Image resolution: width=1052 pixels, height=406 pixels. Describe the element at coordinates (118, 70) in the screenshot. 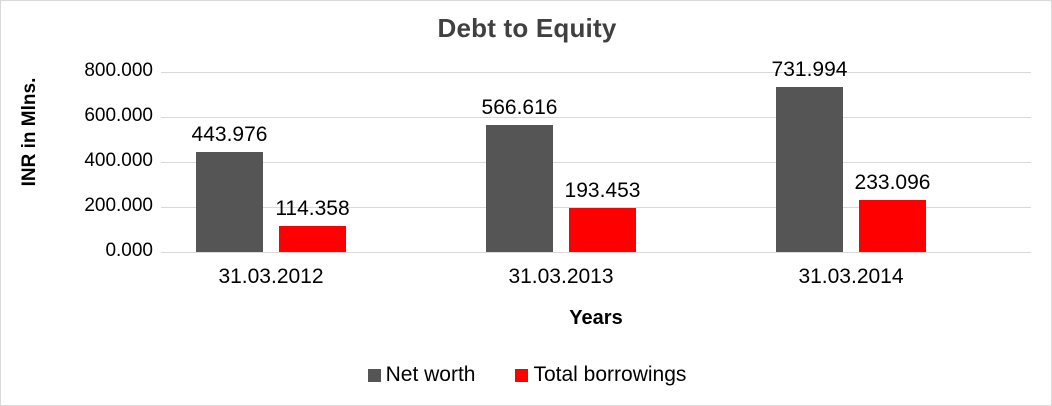

I see `y-axis-tick-label: 800.000` at that location.